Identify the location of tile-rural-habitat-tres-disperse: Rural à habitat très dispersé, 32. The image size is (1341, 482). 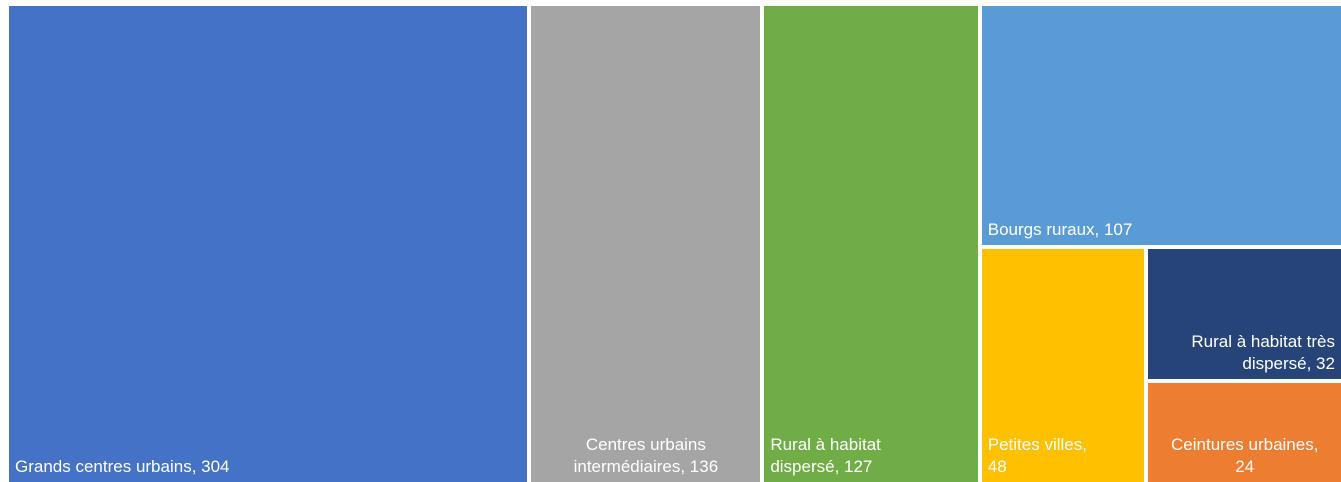
(1244, 314).